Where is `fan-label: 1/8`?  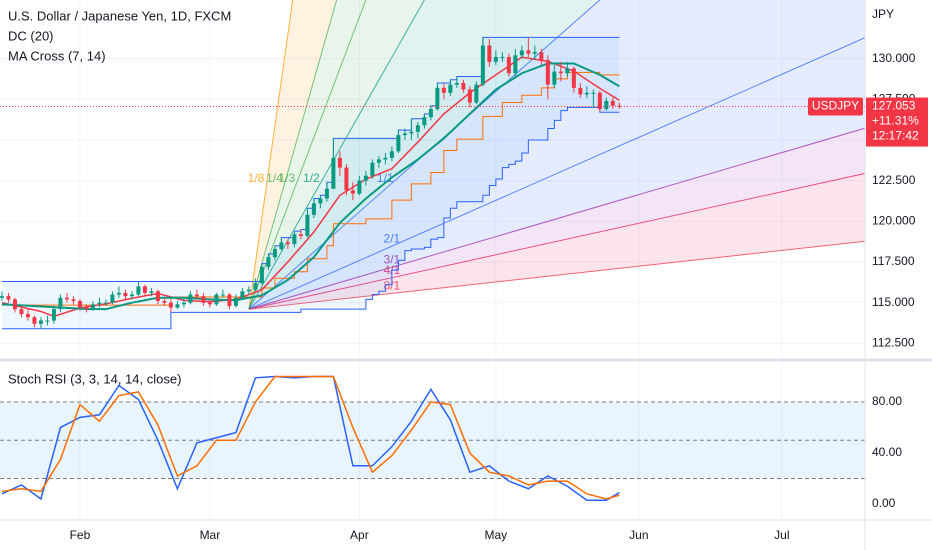
fan-label: 1/8 is located at coordinates (256, 178).